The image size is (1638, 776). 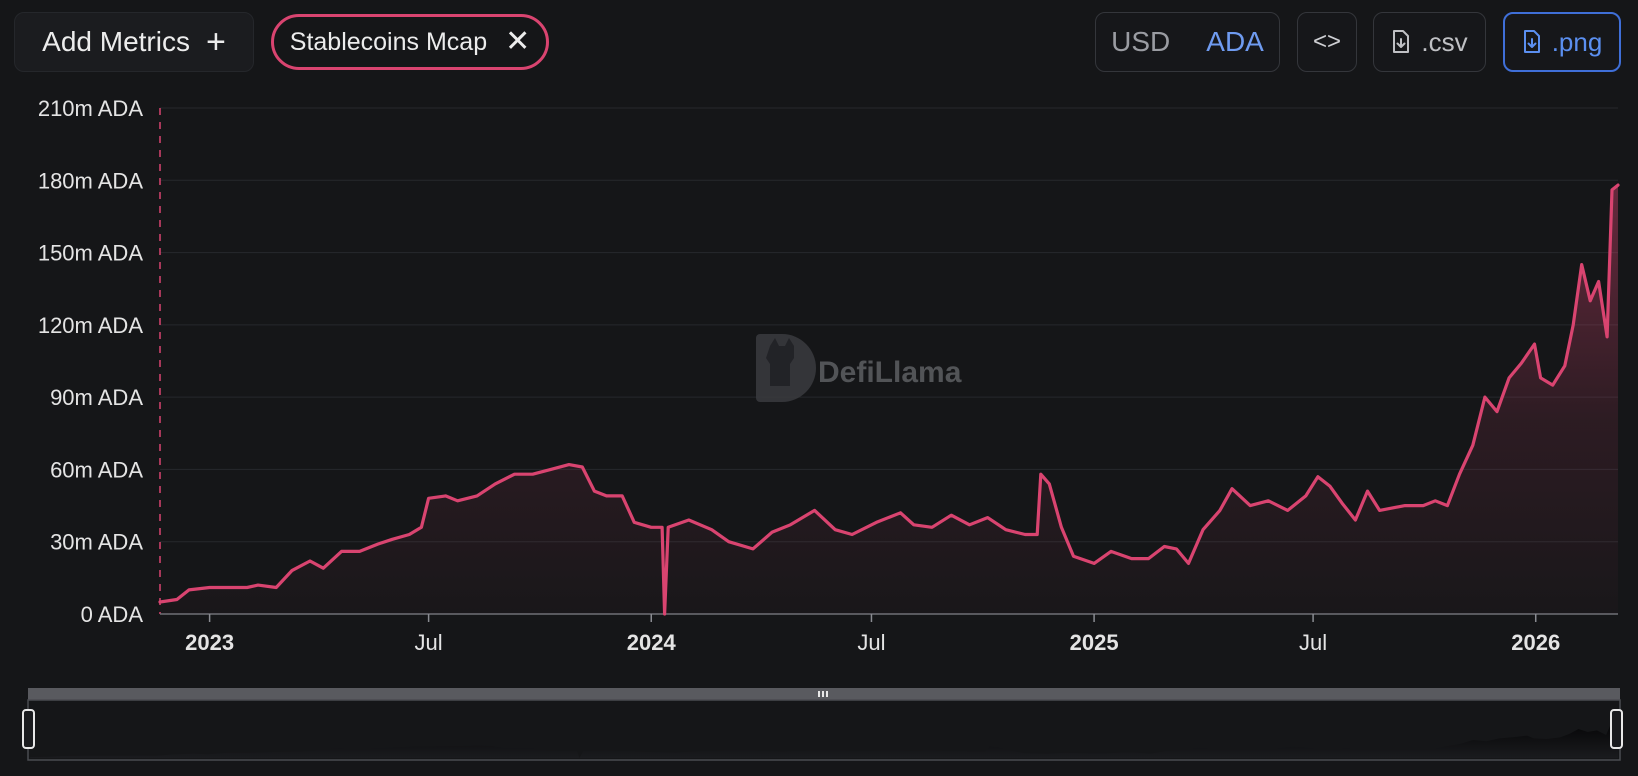 I want to click on add-metrics-button: Add Metrics +, so click(x=134, y=42).